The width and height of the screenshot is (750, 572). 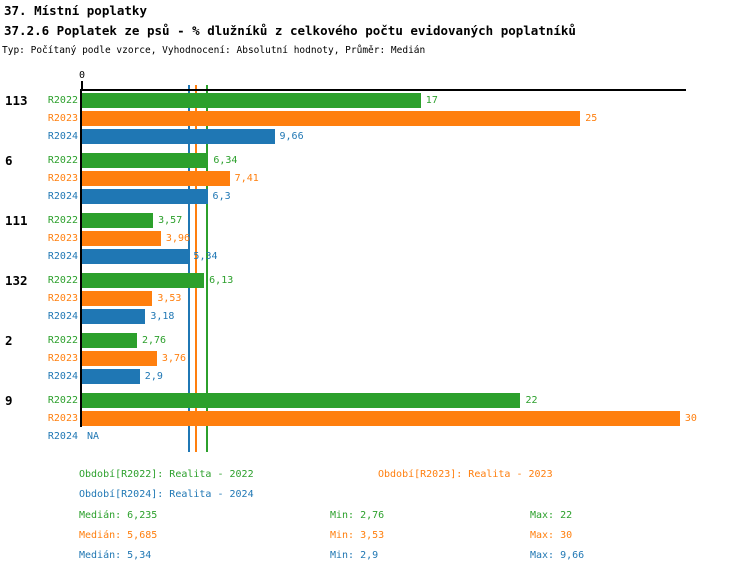 I want to click on x-axis-line, so click(x=384, y=90).